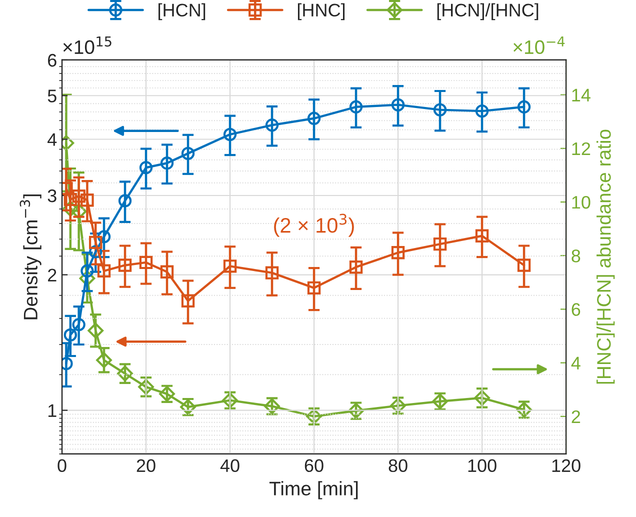 This screenshot has height=517, width=636. What do you see at coordinates (576, 309) in the screenshot?
I see `y2-tick-label: 6` at bounding box center [576, 309].